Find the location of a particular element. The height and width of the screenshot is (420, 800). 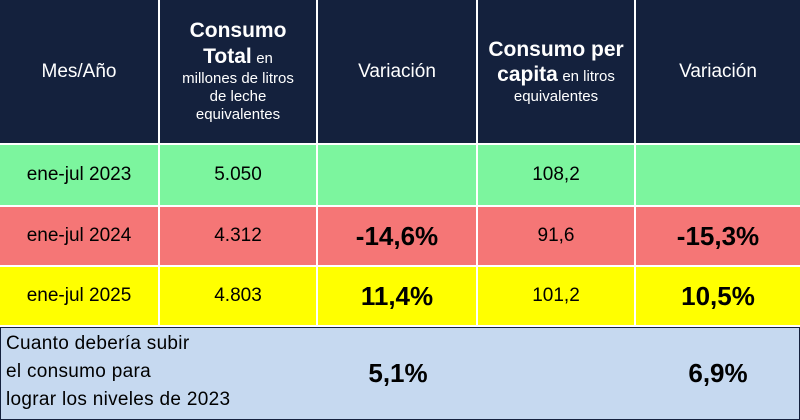

header-percap-bold-2: capita is located at coordinates (527, 75).